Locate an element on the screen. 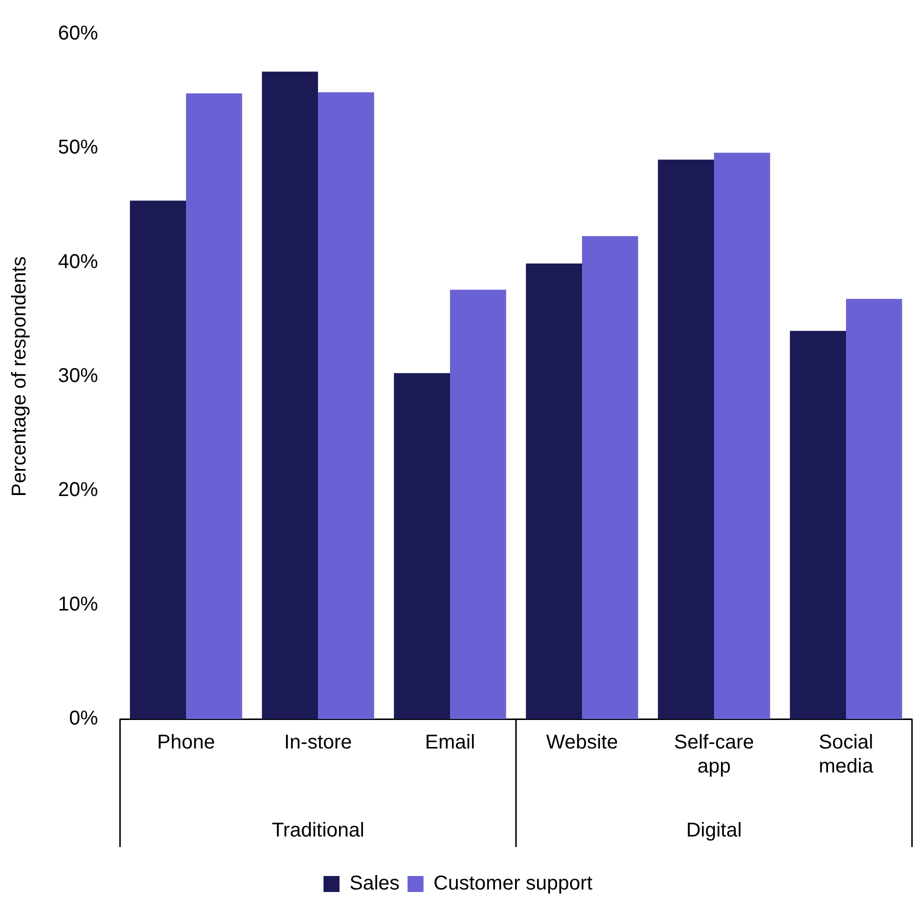 This screenshot has width=918, height=904. x-tick-label: Email is located at coordinates (450, 743).